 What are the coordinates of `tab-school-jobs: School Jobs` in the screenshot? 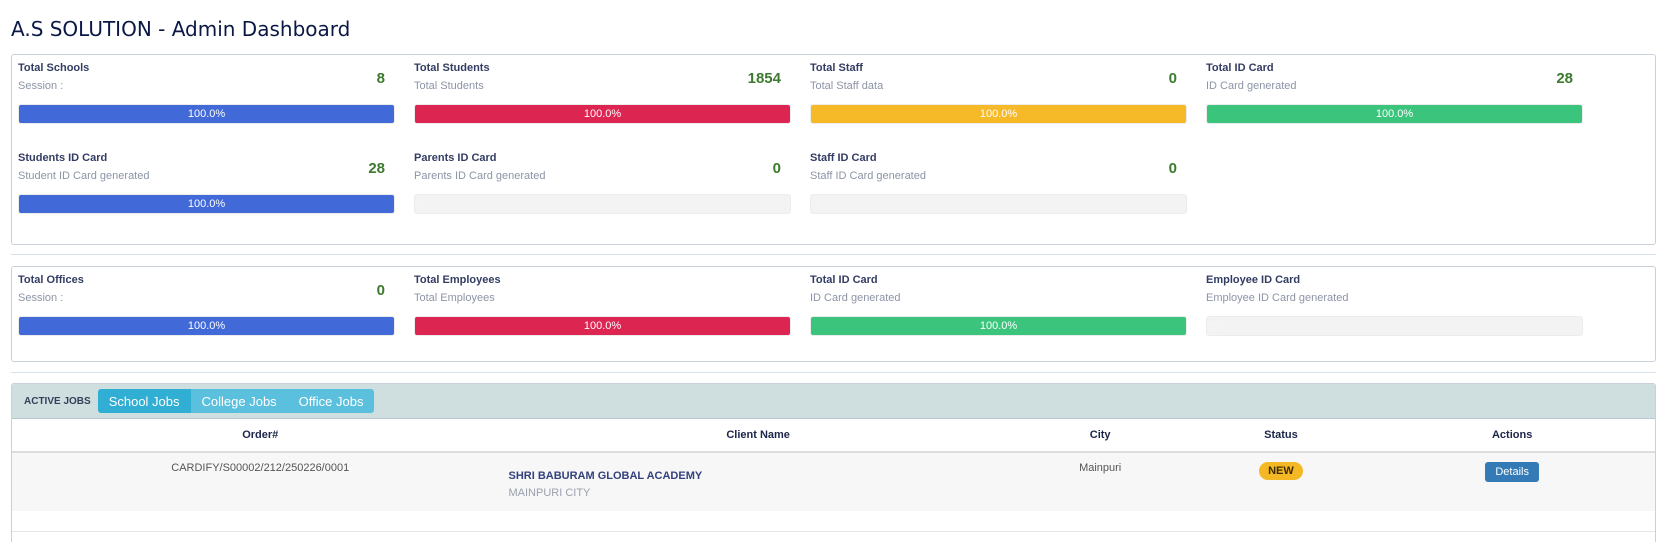 It's located at (144, 401).